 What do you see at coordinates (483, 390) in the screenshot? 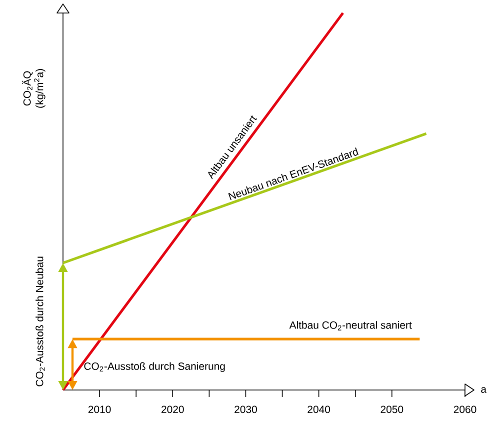
I see `x-axis-title: a` at bounding box center [483, 390].